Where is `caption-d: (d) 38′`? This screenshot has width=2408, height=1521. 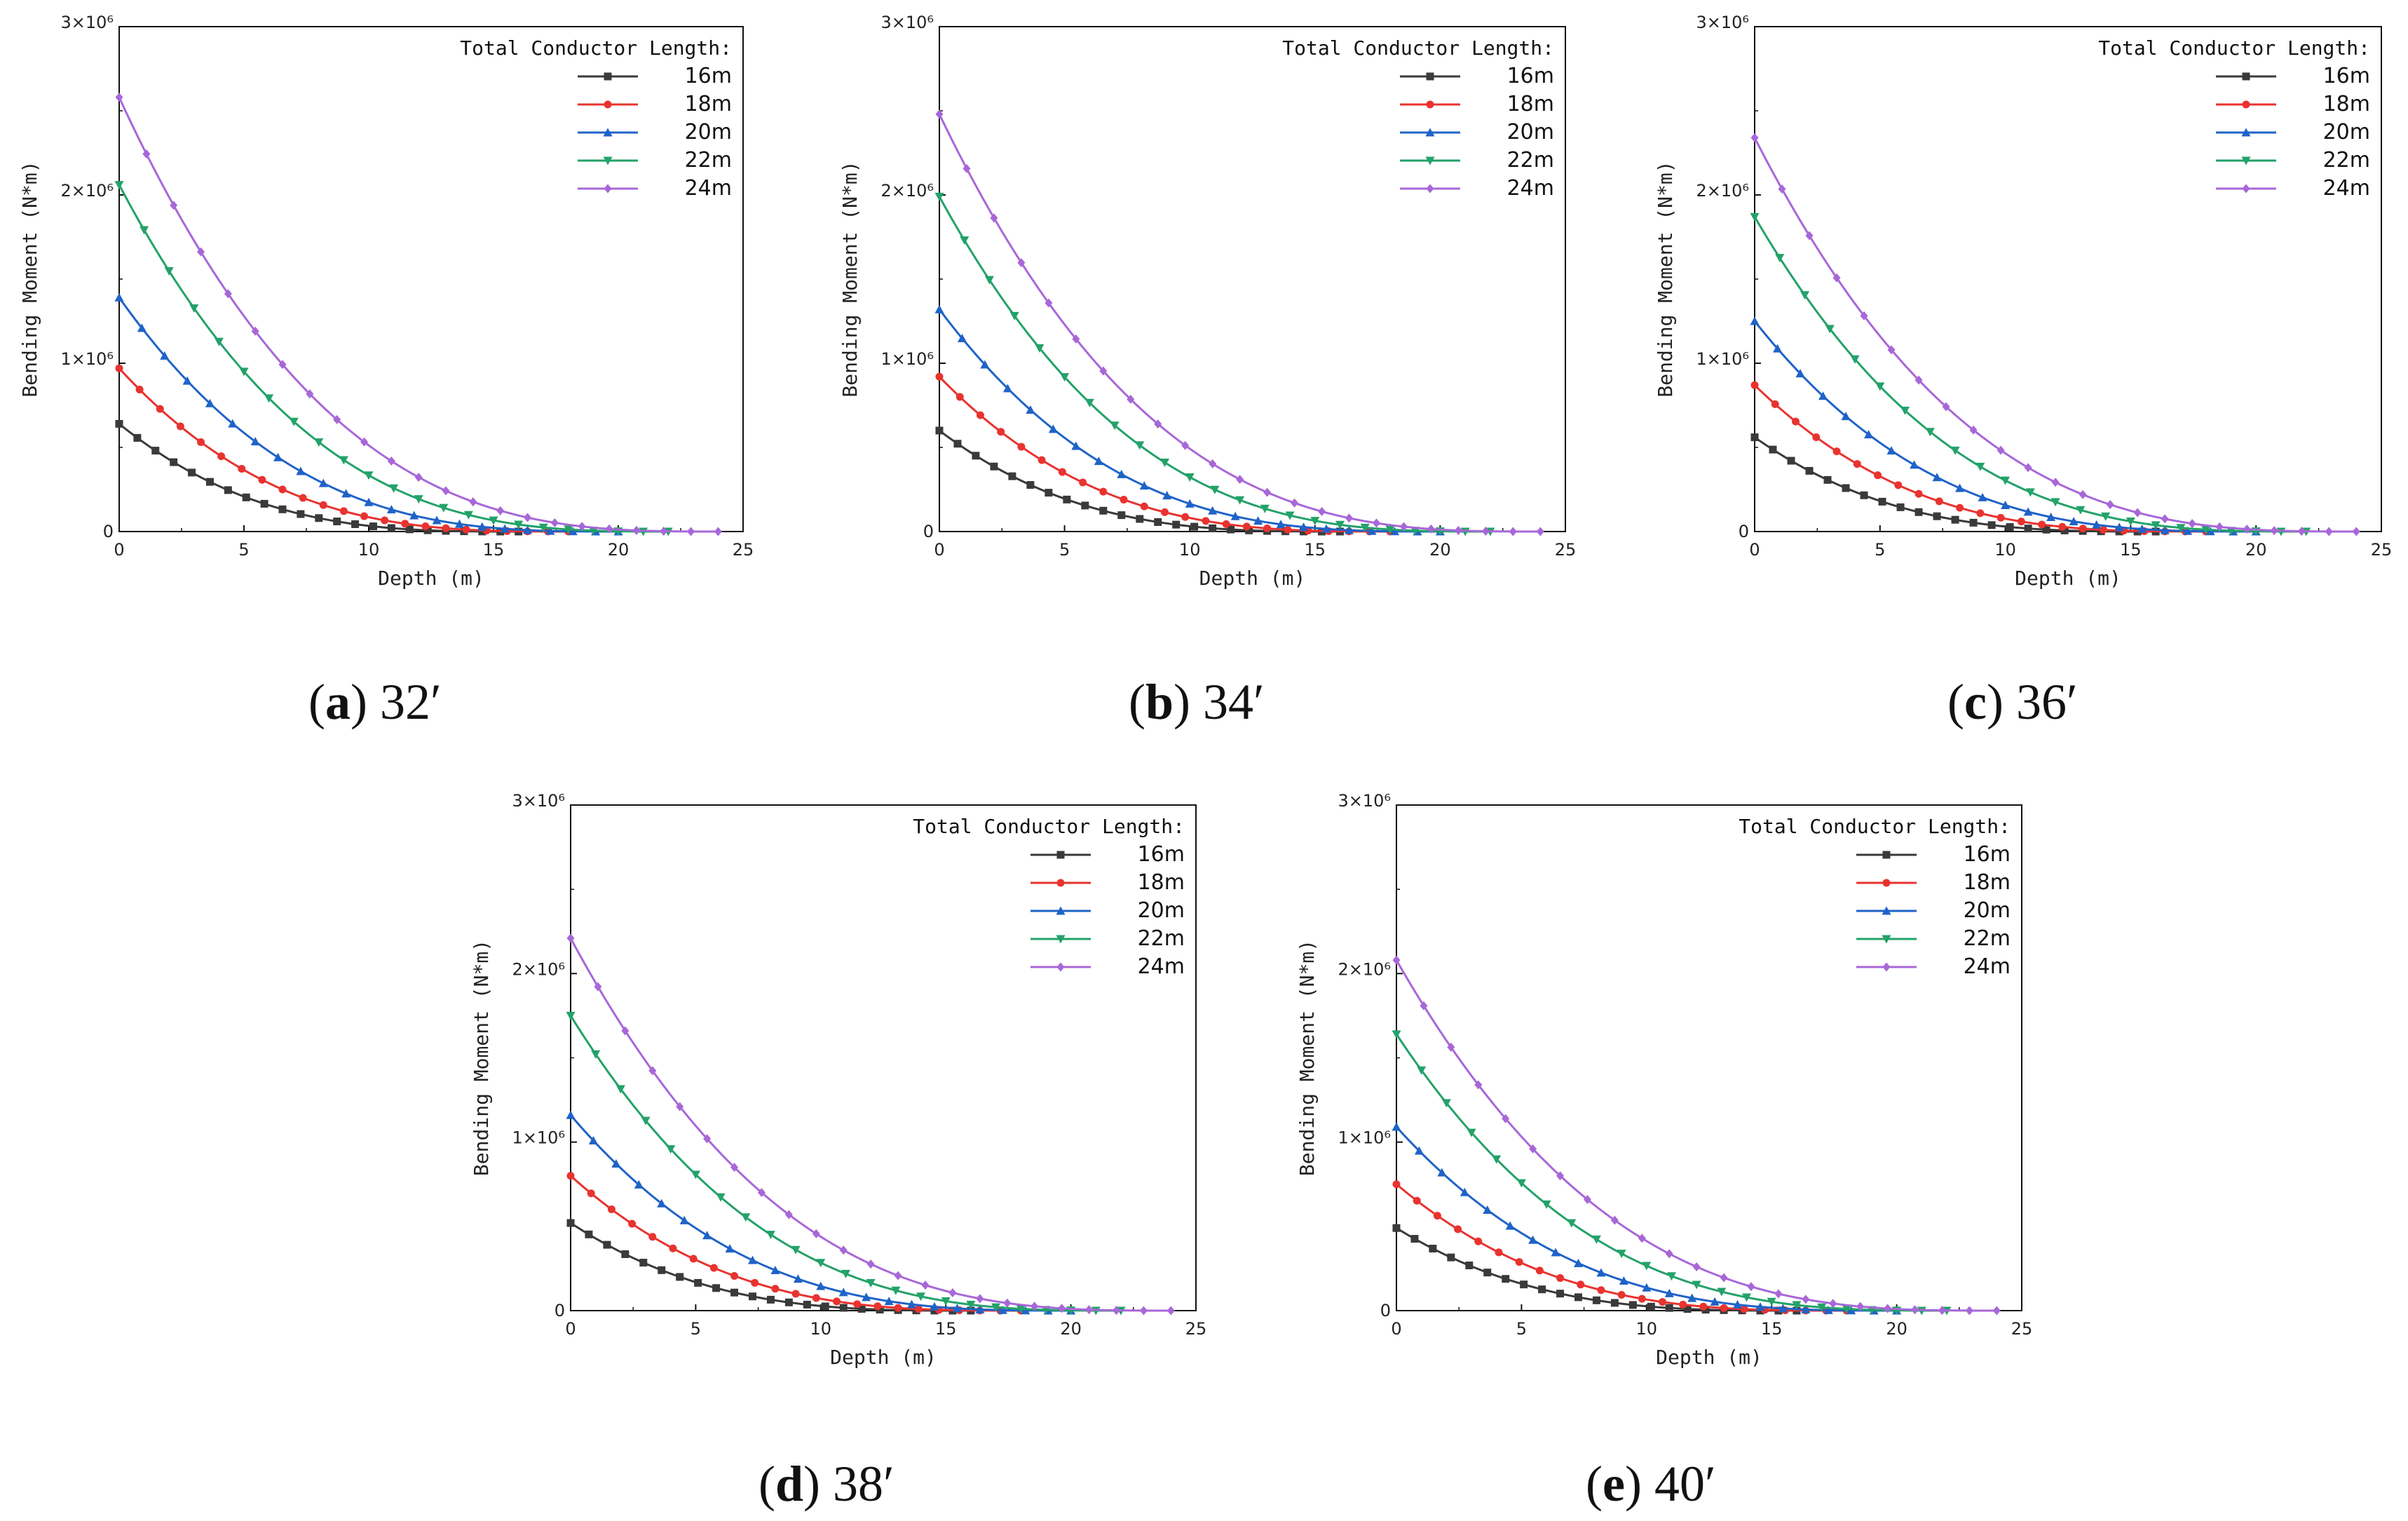 caption-d: (d) 38′ is located at coordinates (827, 1484).